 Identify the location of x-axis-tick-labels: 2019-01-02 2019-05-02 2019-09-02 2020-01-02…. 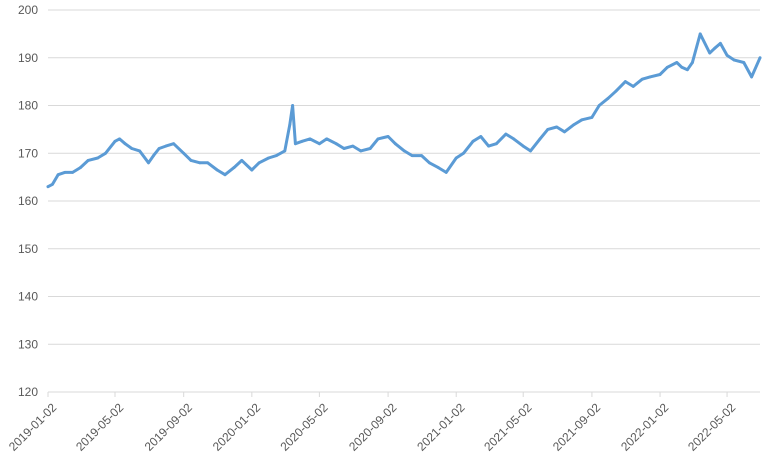
(372, 427).